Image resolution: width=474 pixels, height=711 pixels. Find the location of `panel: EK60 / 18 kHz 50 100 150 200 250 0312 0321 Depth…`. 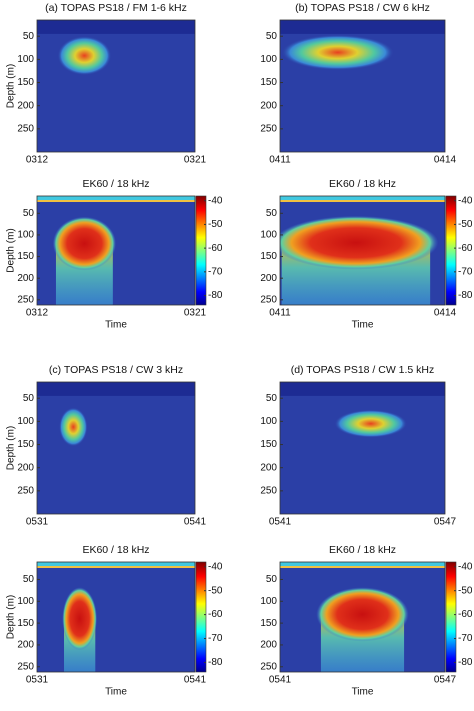

panel: EK60 / 18 kHz 50 100 150 200 250 0312 0321 Depth… is located at coordinates (114, 254).